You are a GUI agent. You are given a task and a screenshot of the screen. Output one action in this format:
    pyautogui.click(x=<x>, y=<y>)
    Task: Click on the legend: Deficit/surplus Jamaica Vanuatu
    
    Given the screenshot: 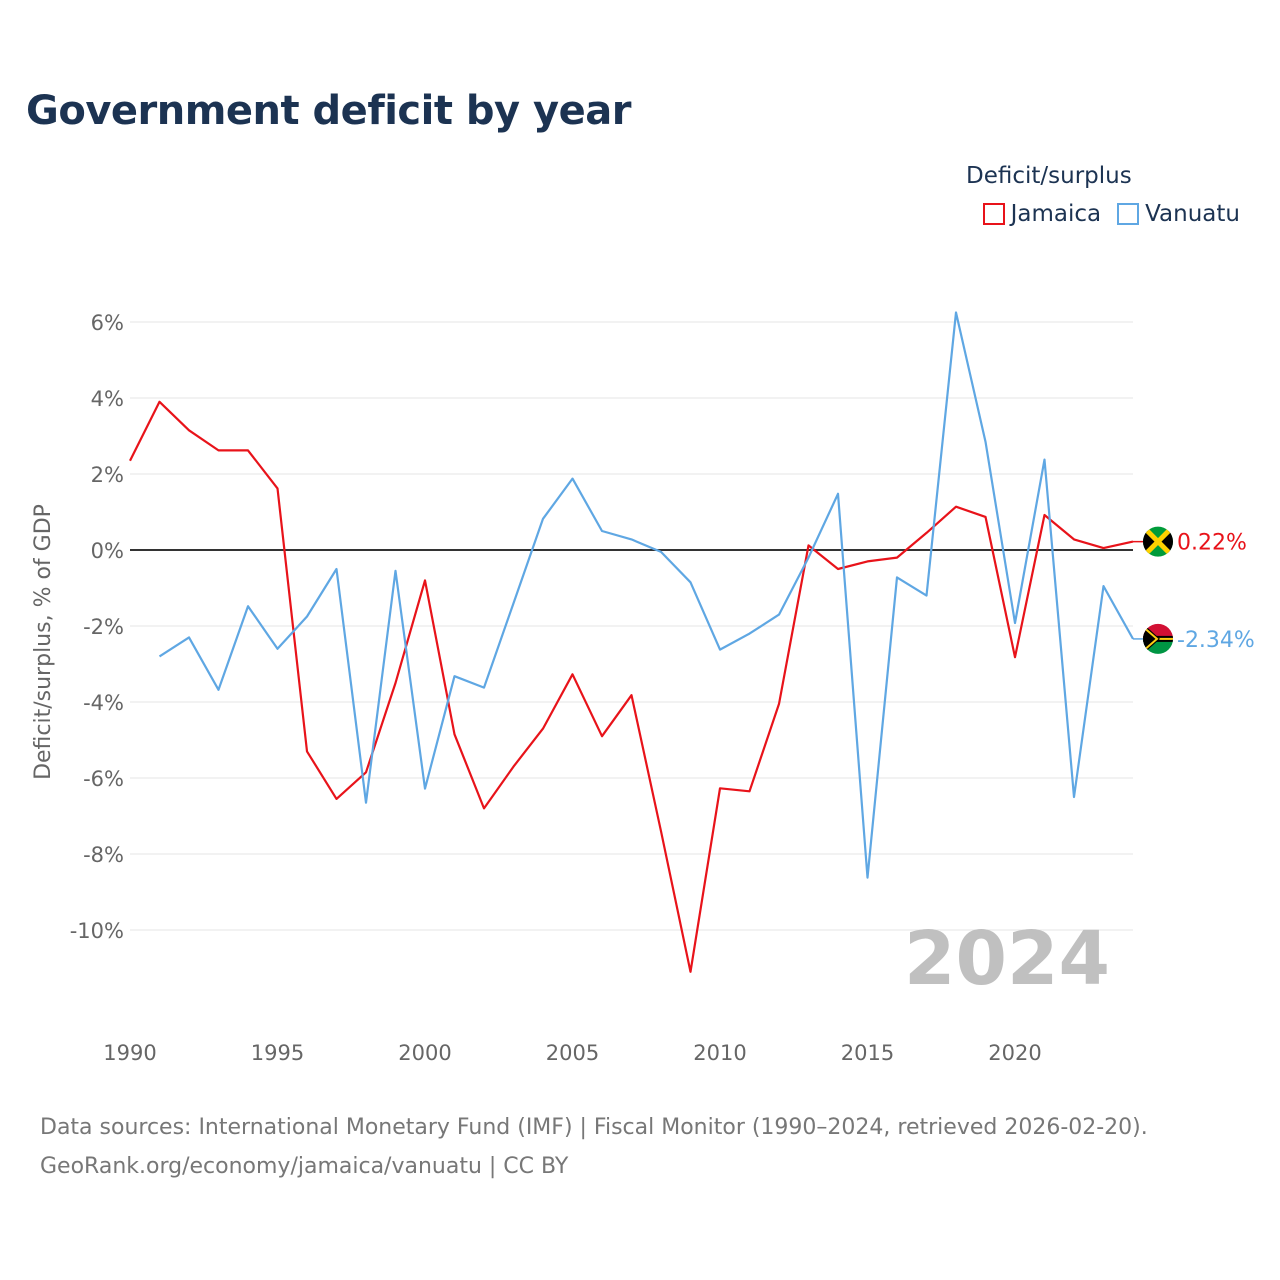 What is the action you would take?
    pyautogui.click(x=1100, y=195)
    